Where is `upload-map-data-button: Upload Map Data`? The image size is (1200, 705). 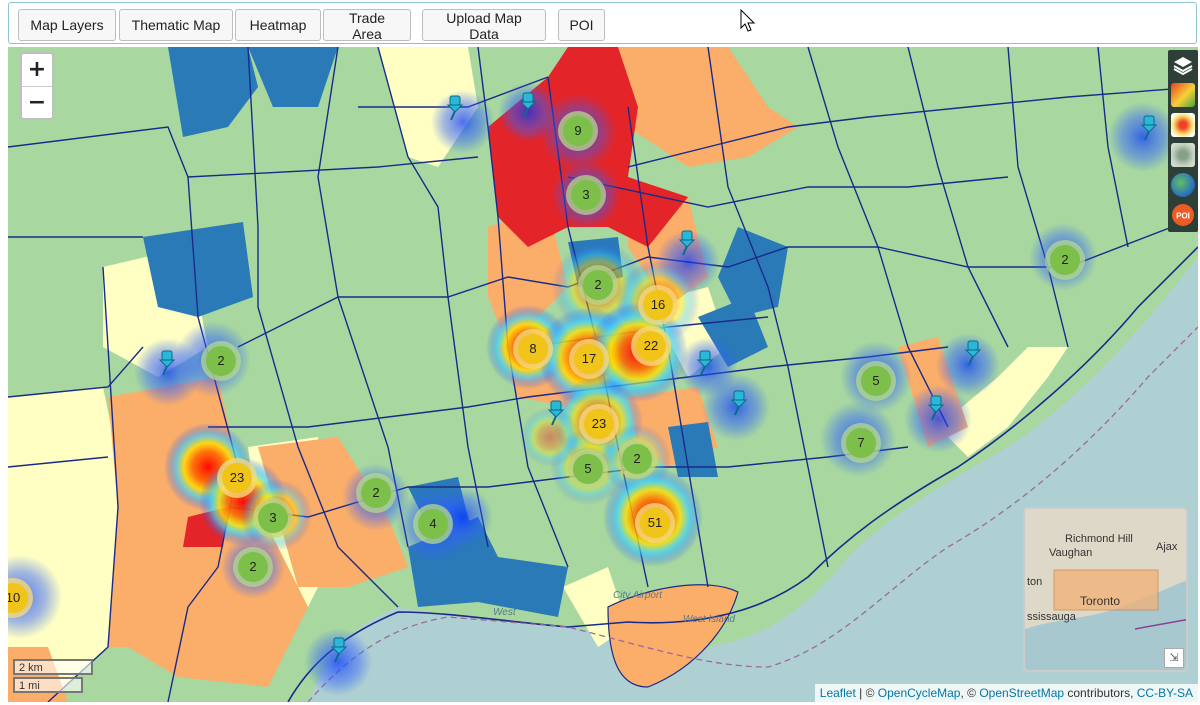 upload-map-data-button: Upload Map Data is located at coordinates (484, 25).